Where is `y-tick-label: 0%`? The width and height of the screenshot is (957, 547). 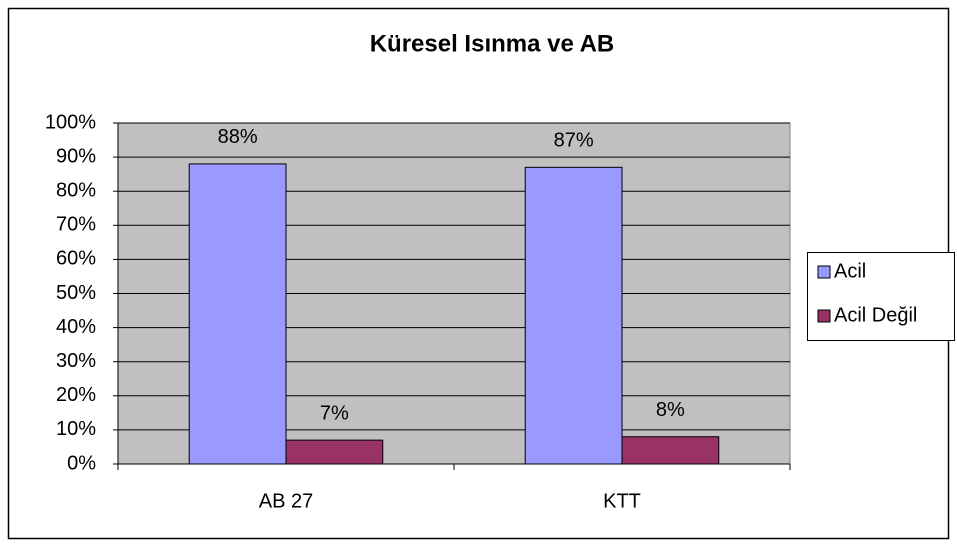 y-tick-label: 0% is located at coordinates (81, 463).